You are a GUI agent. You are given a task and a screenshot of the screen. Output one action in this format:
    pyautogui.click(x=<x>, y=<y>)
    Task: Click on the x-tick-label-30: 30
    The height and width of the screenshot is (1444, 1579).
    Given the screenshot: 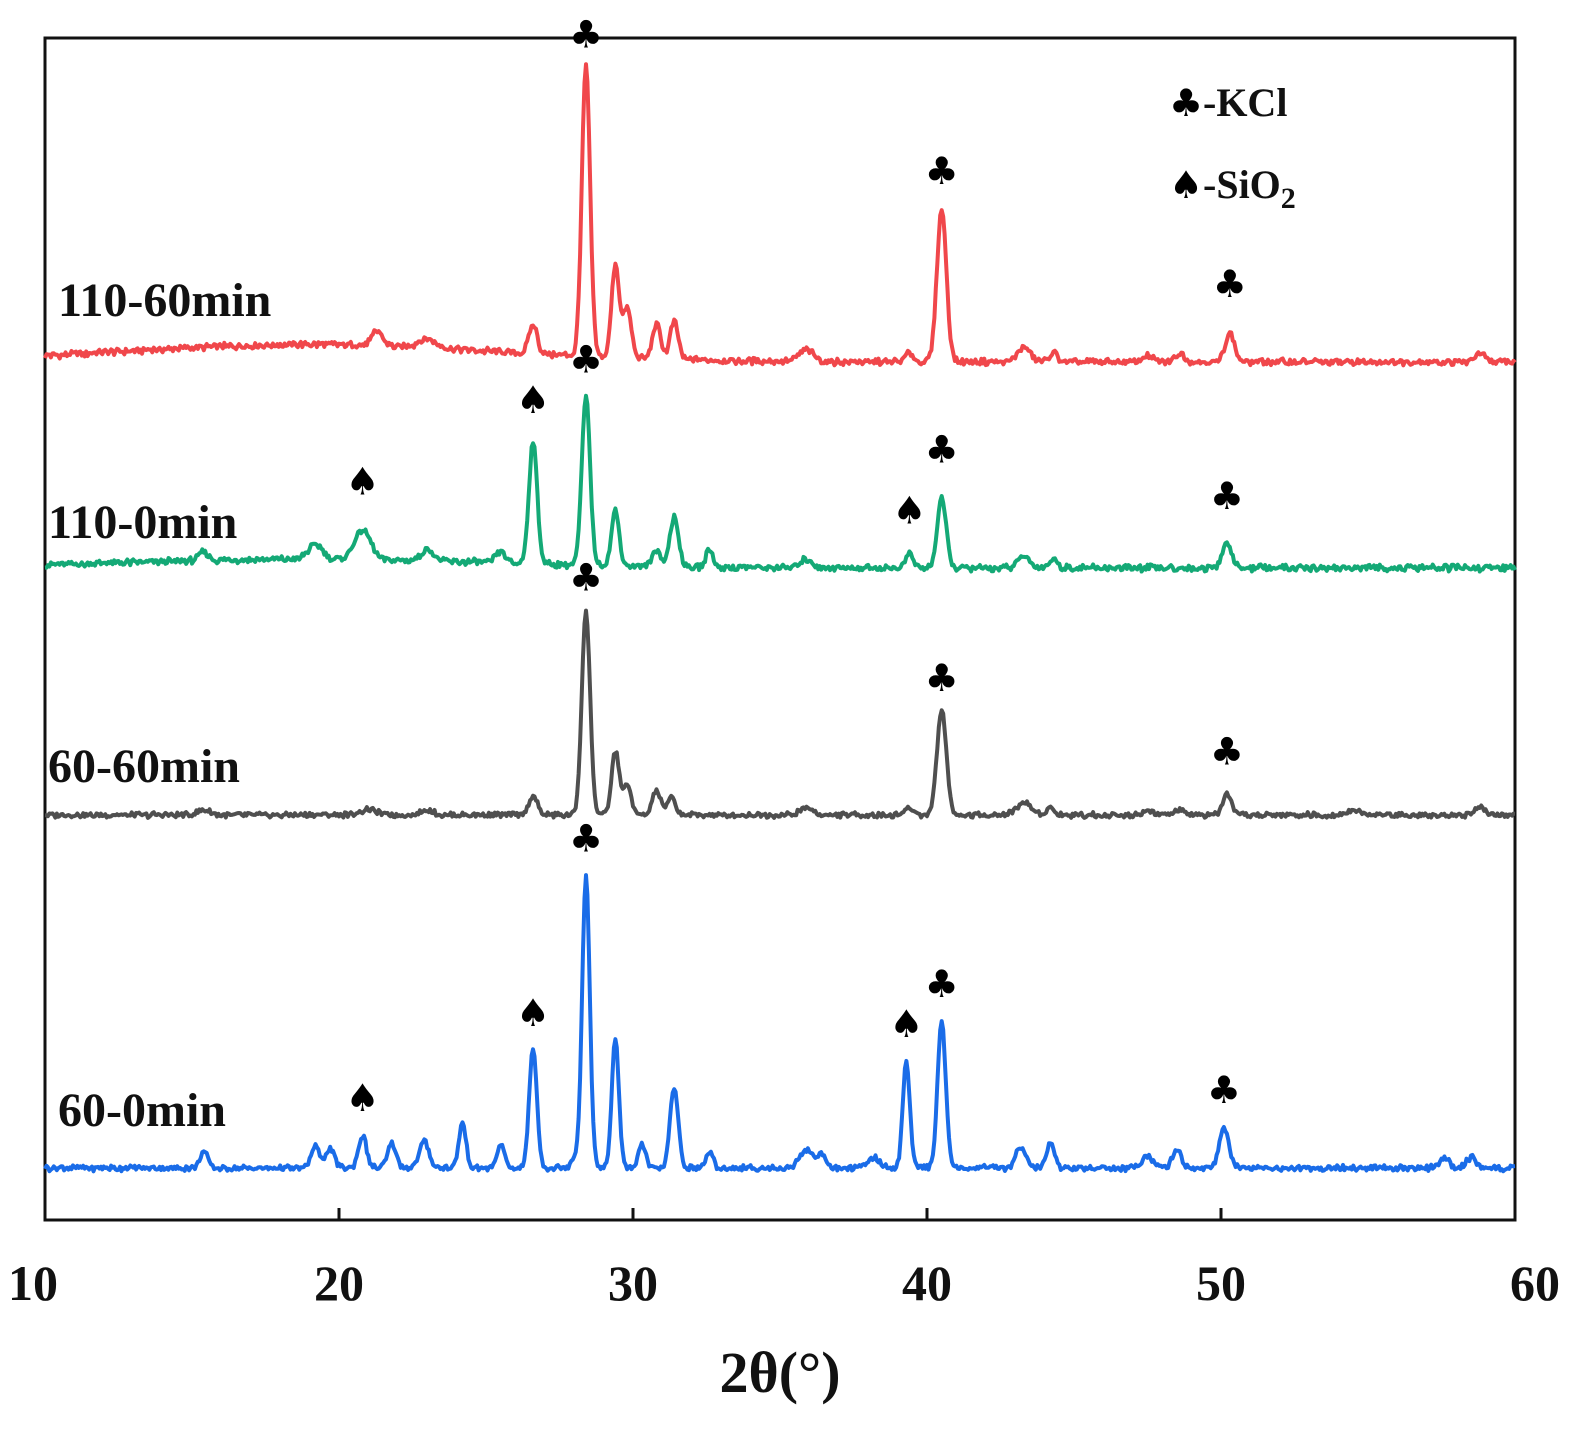 What is the action you would take?
    pyautogui.click(x=633, y=1283)
    